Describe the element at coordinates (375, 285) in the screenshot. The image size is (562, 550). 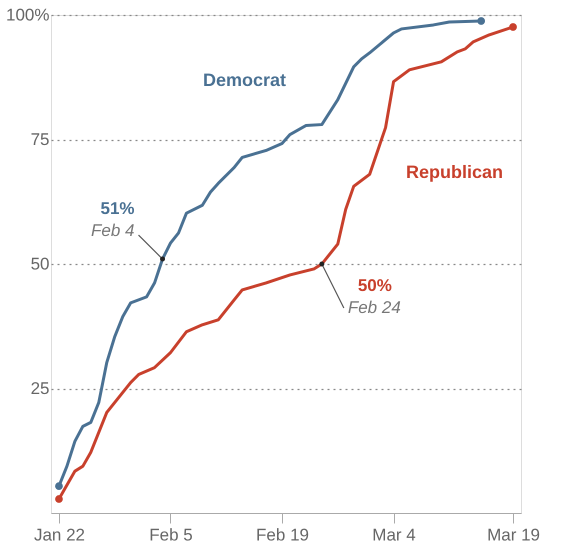
I see `annotation: 50%` at that location.